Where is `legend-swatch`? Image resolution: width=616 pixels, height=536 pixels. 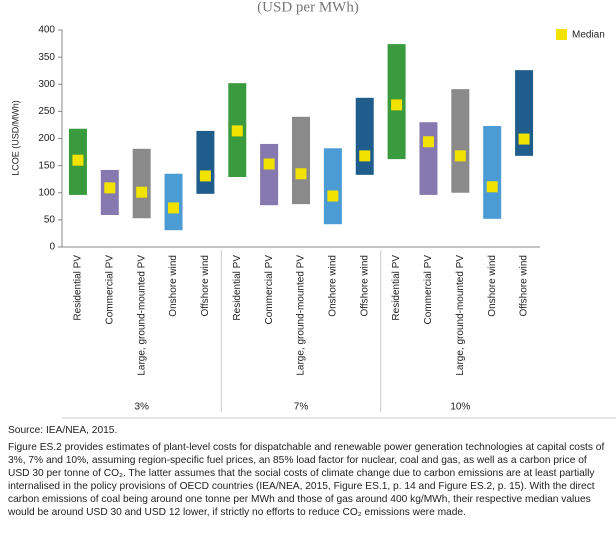 legend-swatch is located at coordinates (561, 34).